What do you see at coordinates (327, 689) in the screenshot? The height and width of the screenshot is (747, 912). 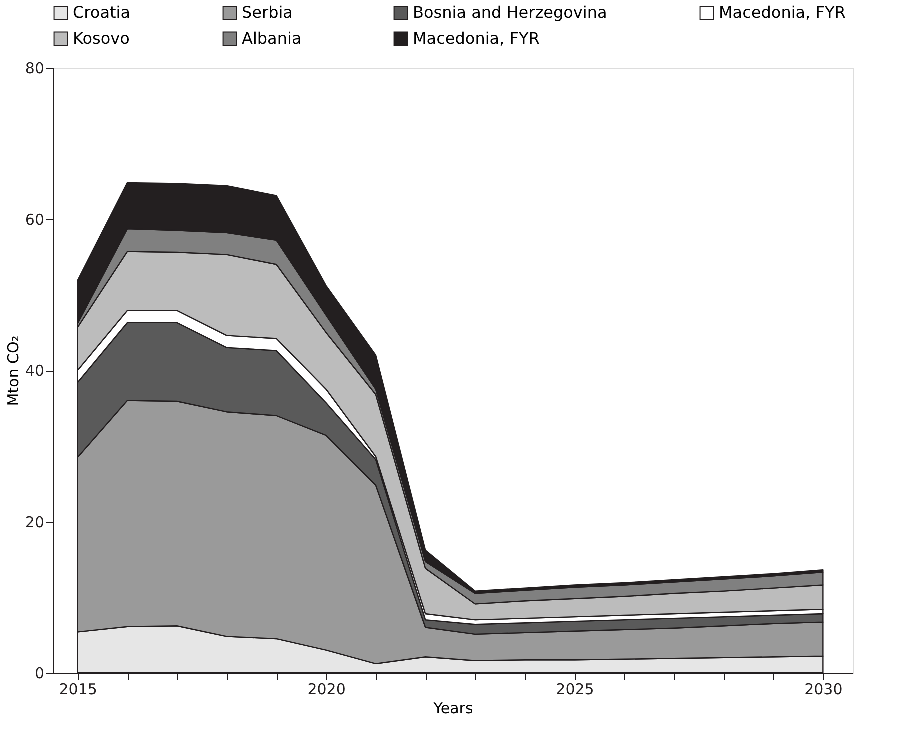 I see `x-tick-label: 2020` at bounding box center [327, 689].